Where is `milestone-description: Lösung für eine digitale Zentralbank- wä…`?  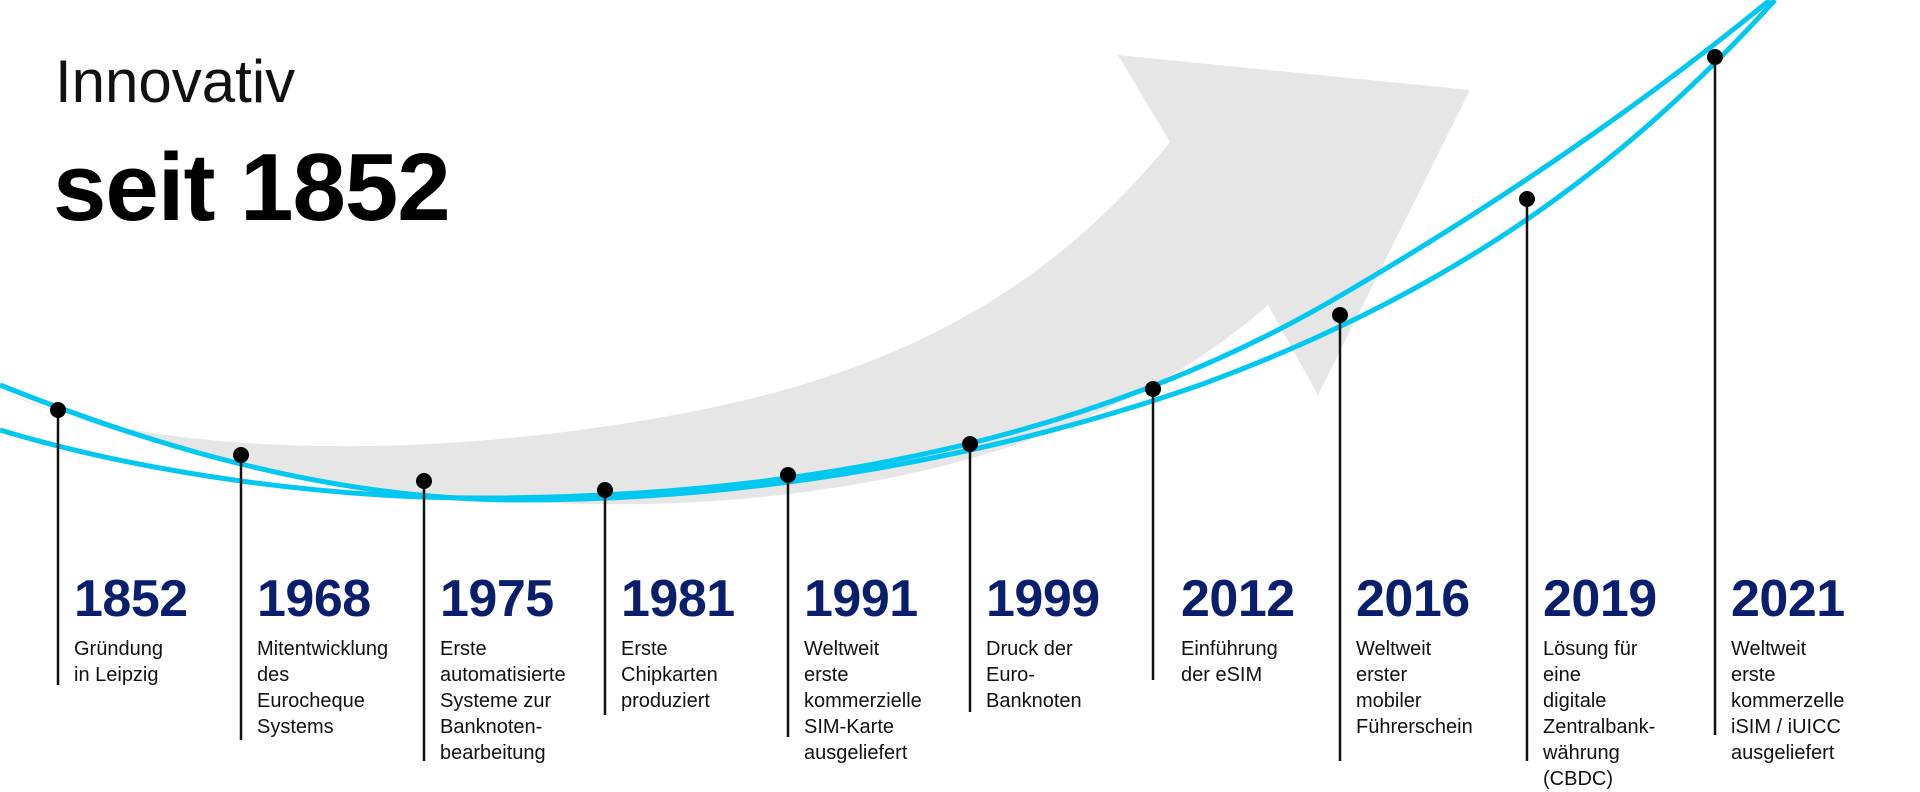 milestone-description: Lösung für eine digitale Zentralbank- wä… is located at coordinates (1599, 714).